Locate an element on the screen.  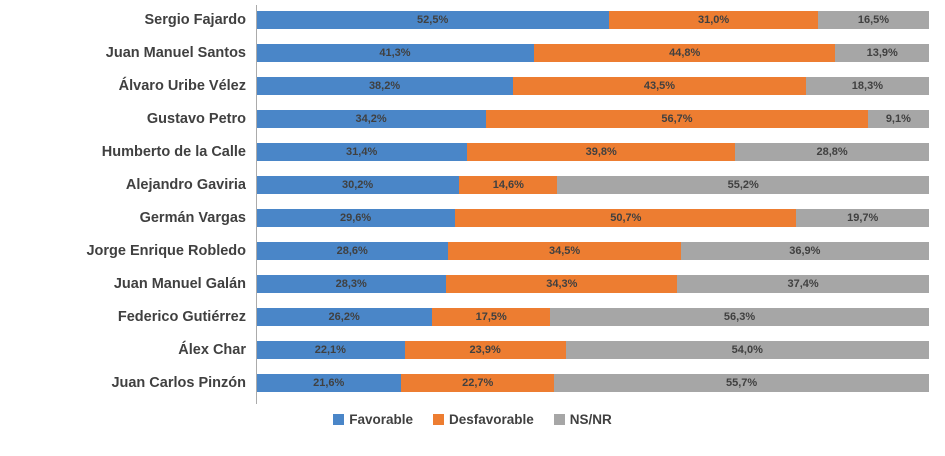
category-label: Álex Char is located at coordinates (212, 349).